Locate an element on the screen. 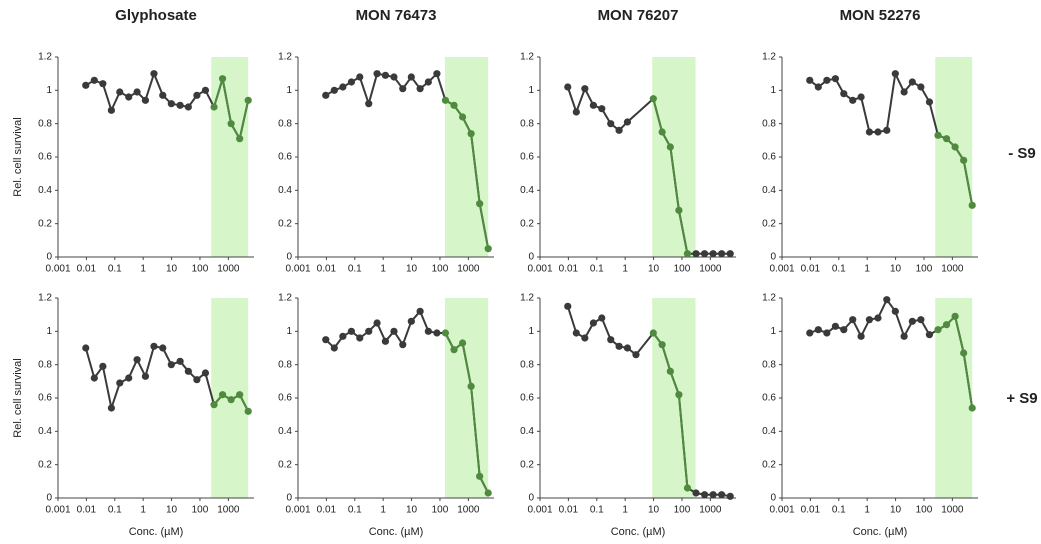 The image size is (1041, 544). y-tick-label: 0.2 is located at coordinates (285, 464).